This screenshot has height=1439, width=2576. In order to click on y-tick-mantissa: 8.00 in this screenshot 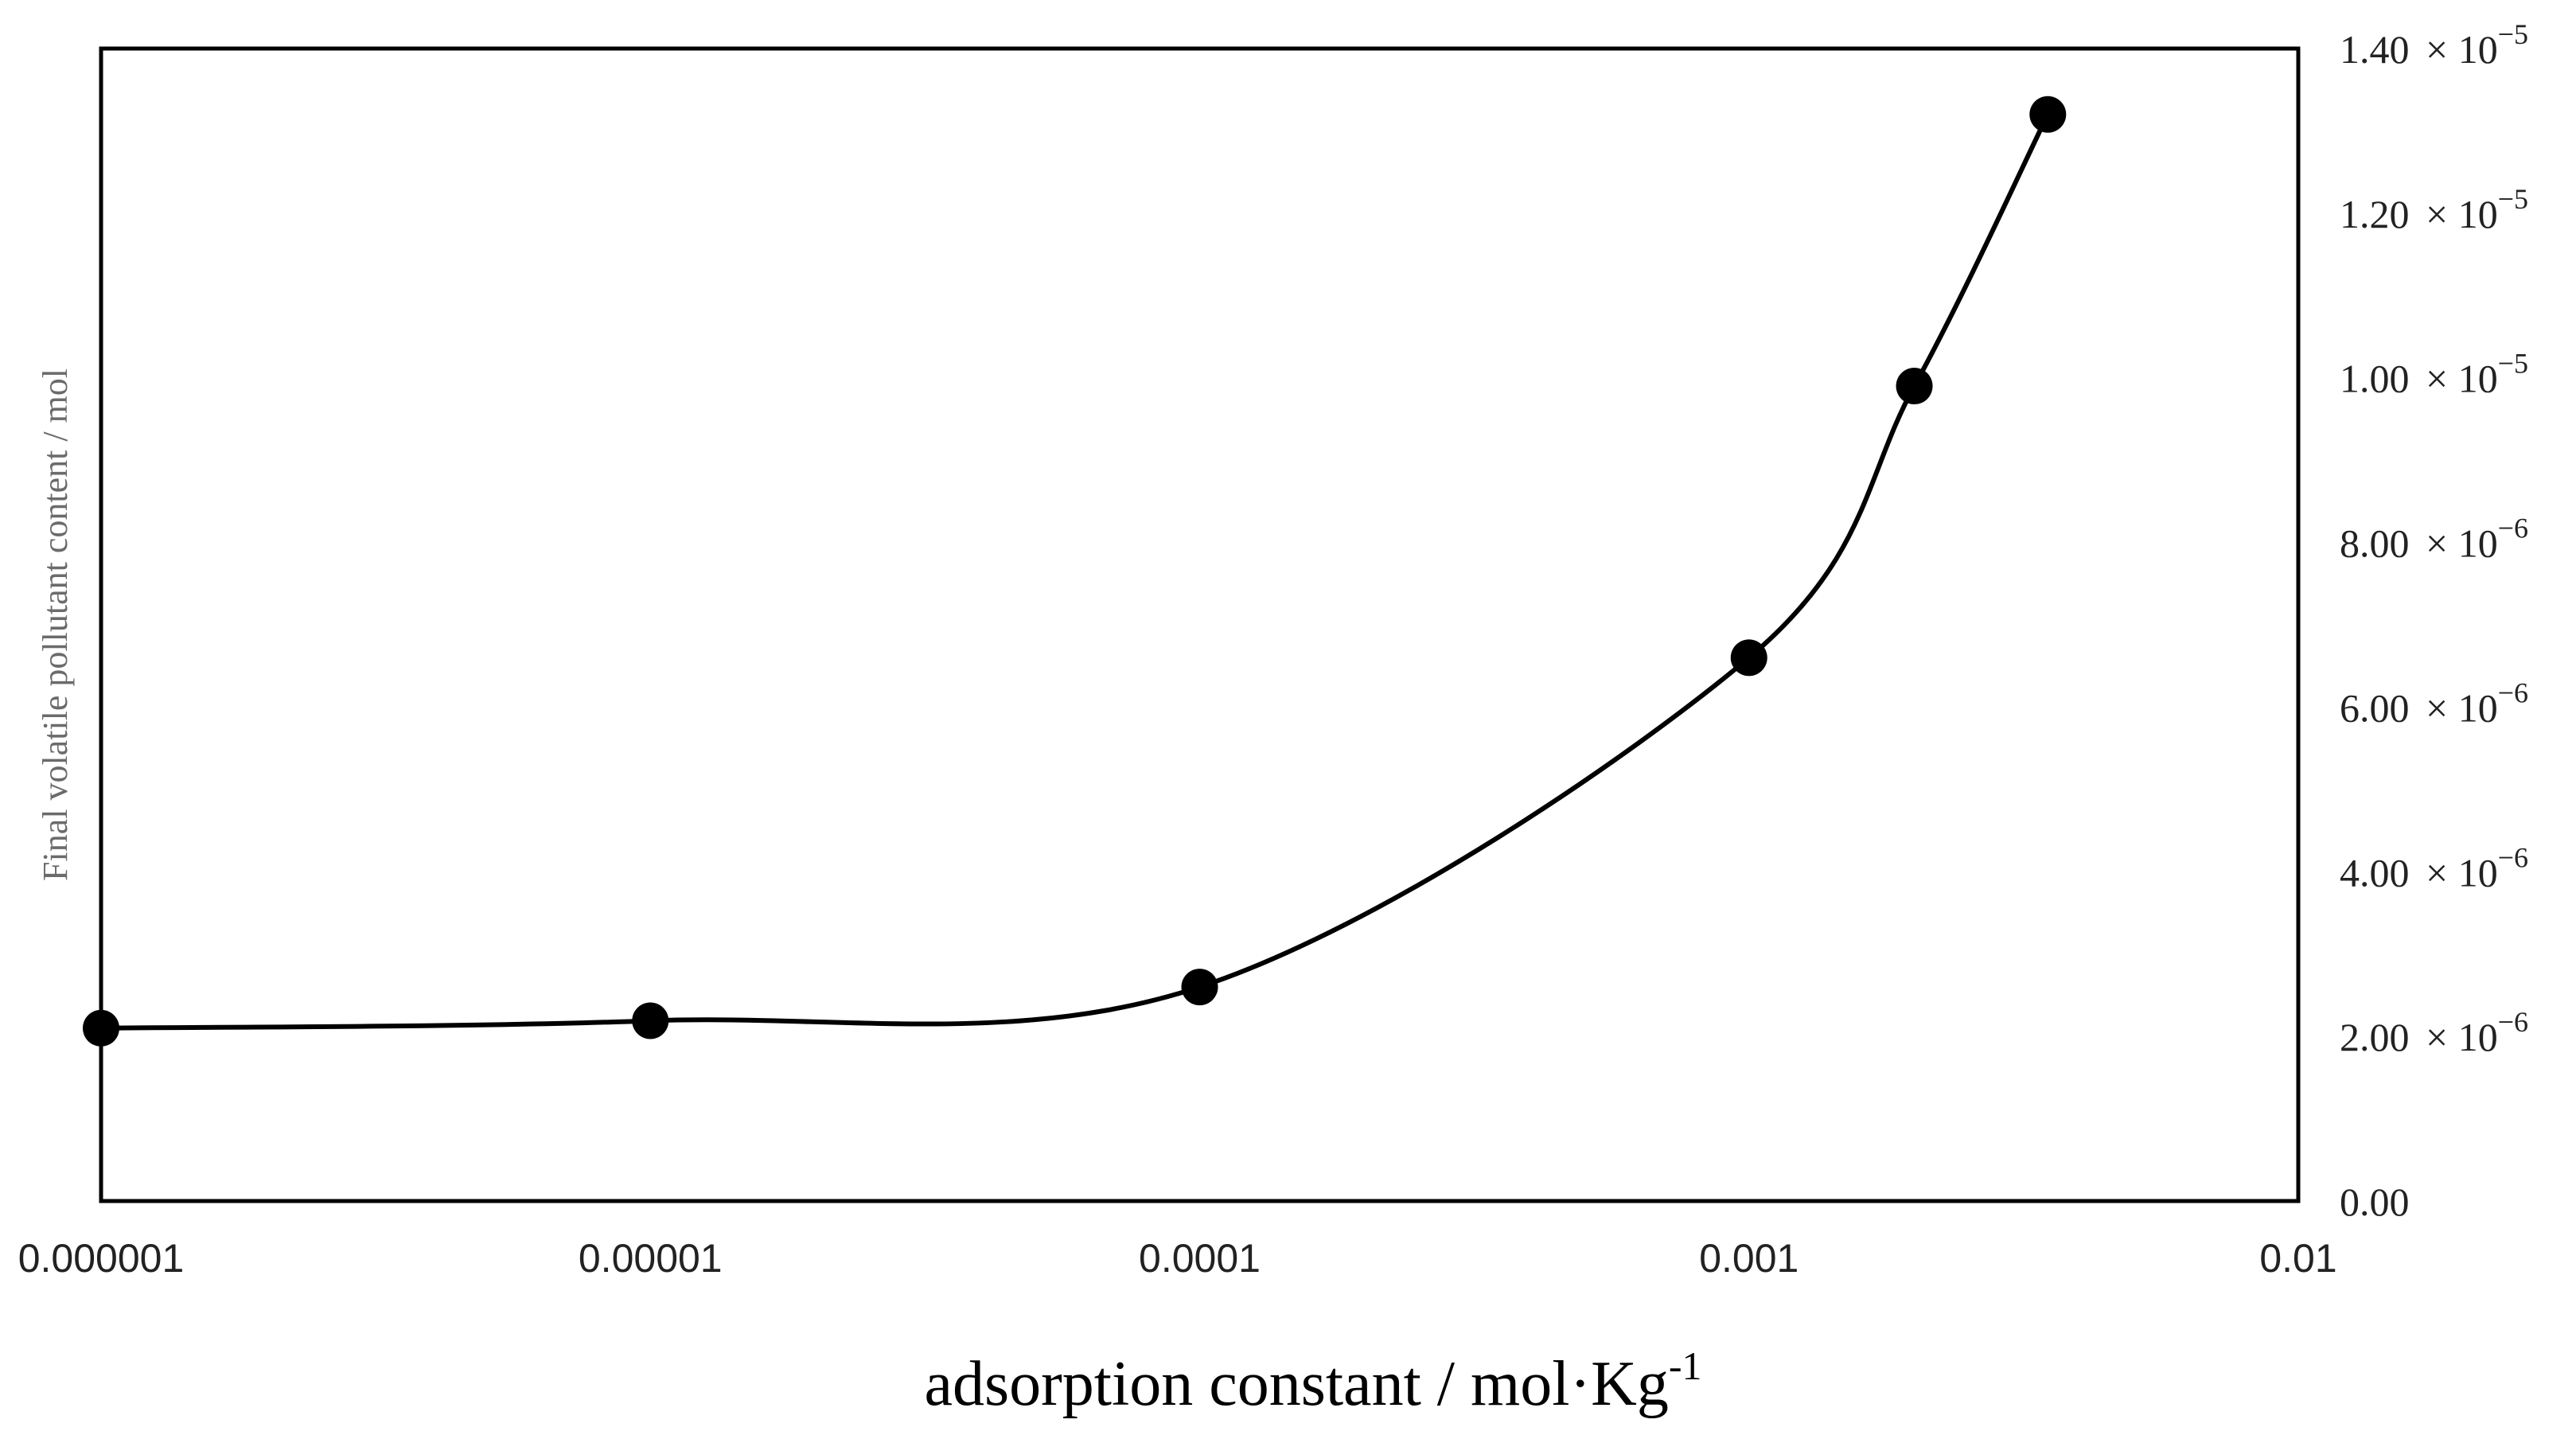, I will do `click(2375, 543)`.